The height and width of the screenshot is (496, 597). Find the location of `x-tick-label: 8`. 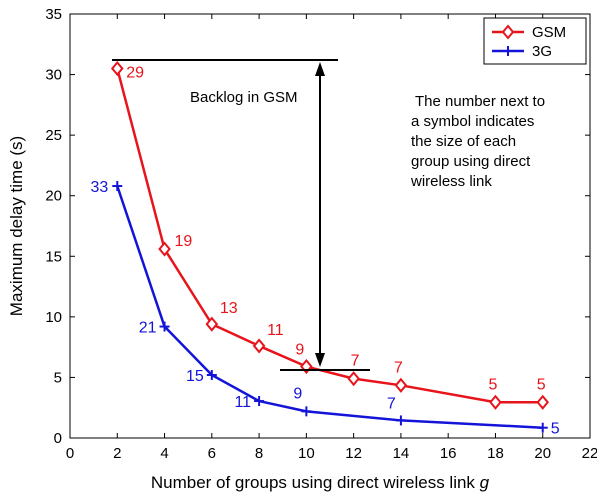

x-tick-label: 8 is located at coordinates (259, 453).